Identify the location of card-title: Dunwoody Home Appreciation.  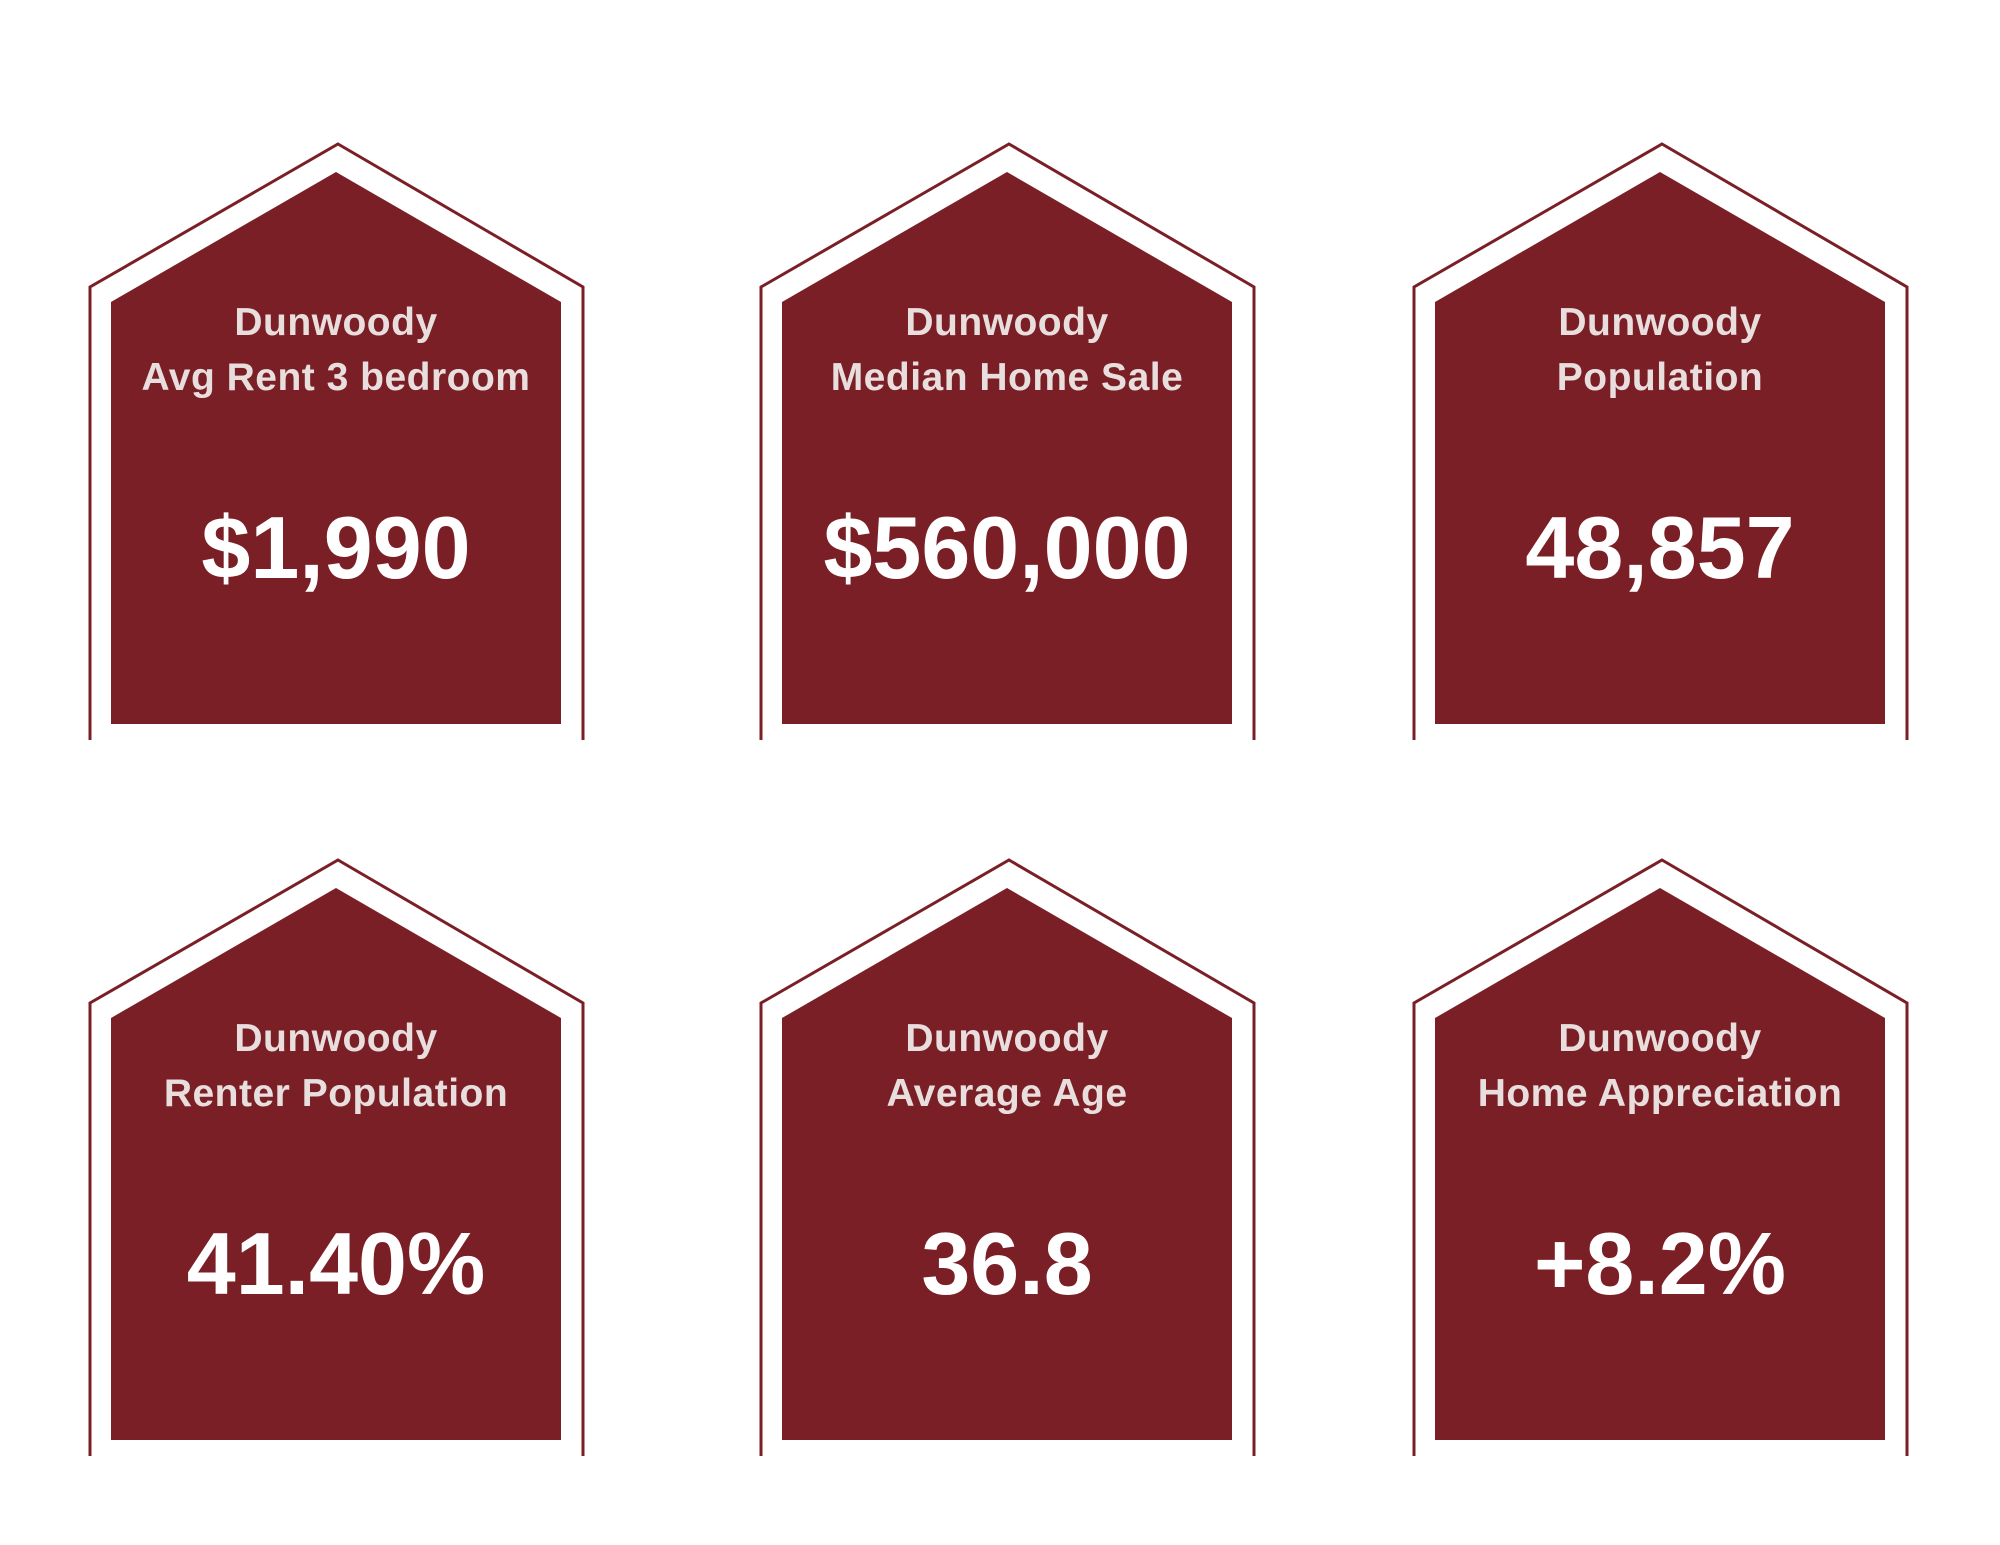
(1660, 1066).